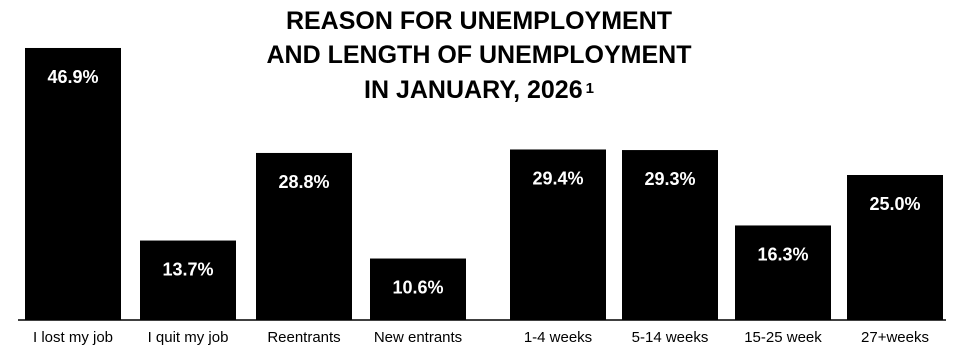 This screenshot has width=958, height=346. I want to click on category-label: 15-25 week, so click(783, 337).